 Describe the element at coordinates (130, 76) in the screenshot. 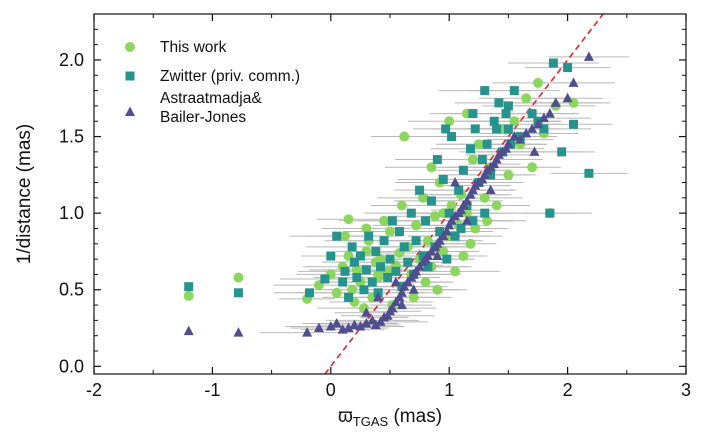

I see `legend-marker-zwitter` at that location.